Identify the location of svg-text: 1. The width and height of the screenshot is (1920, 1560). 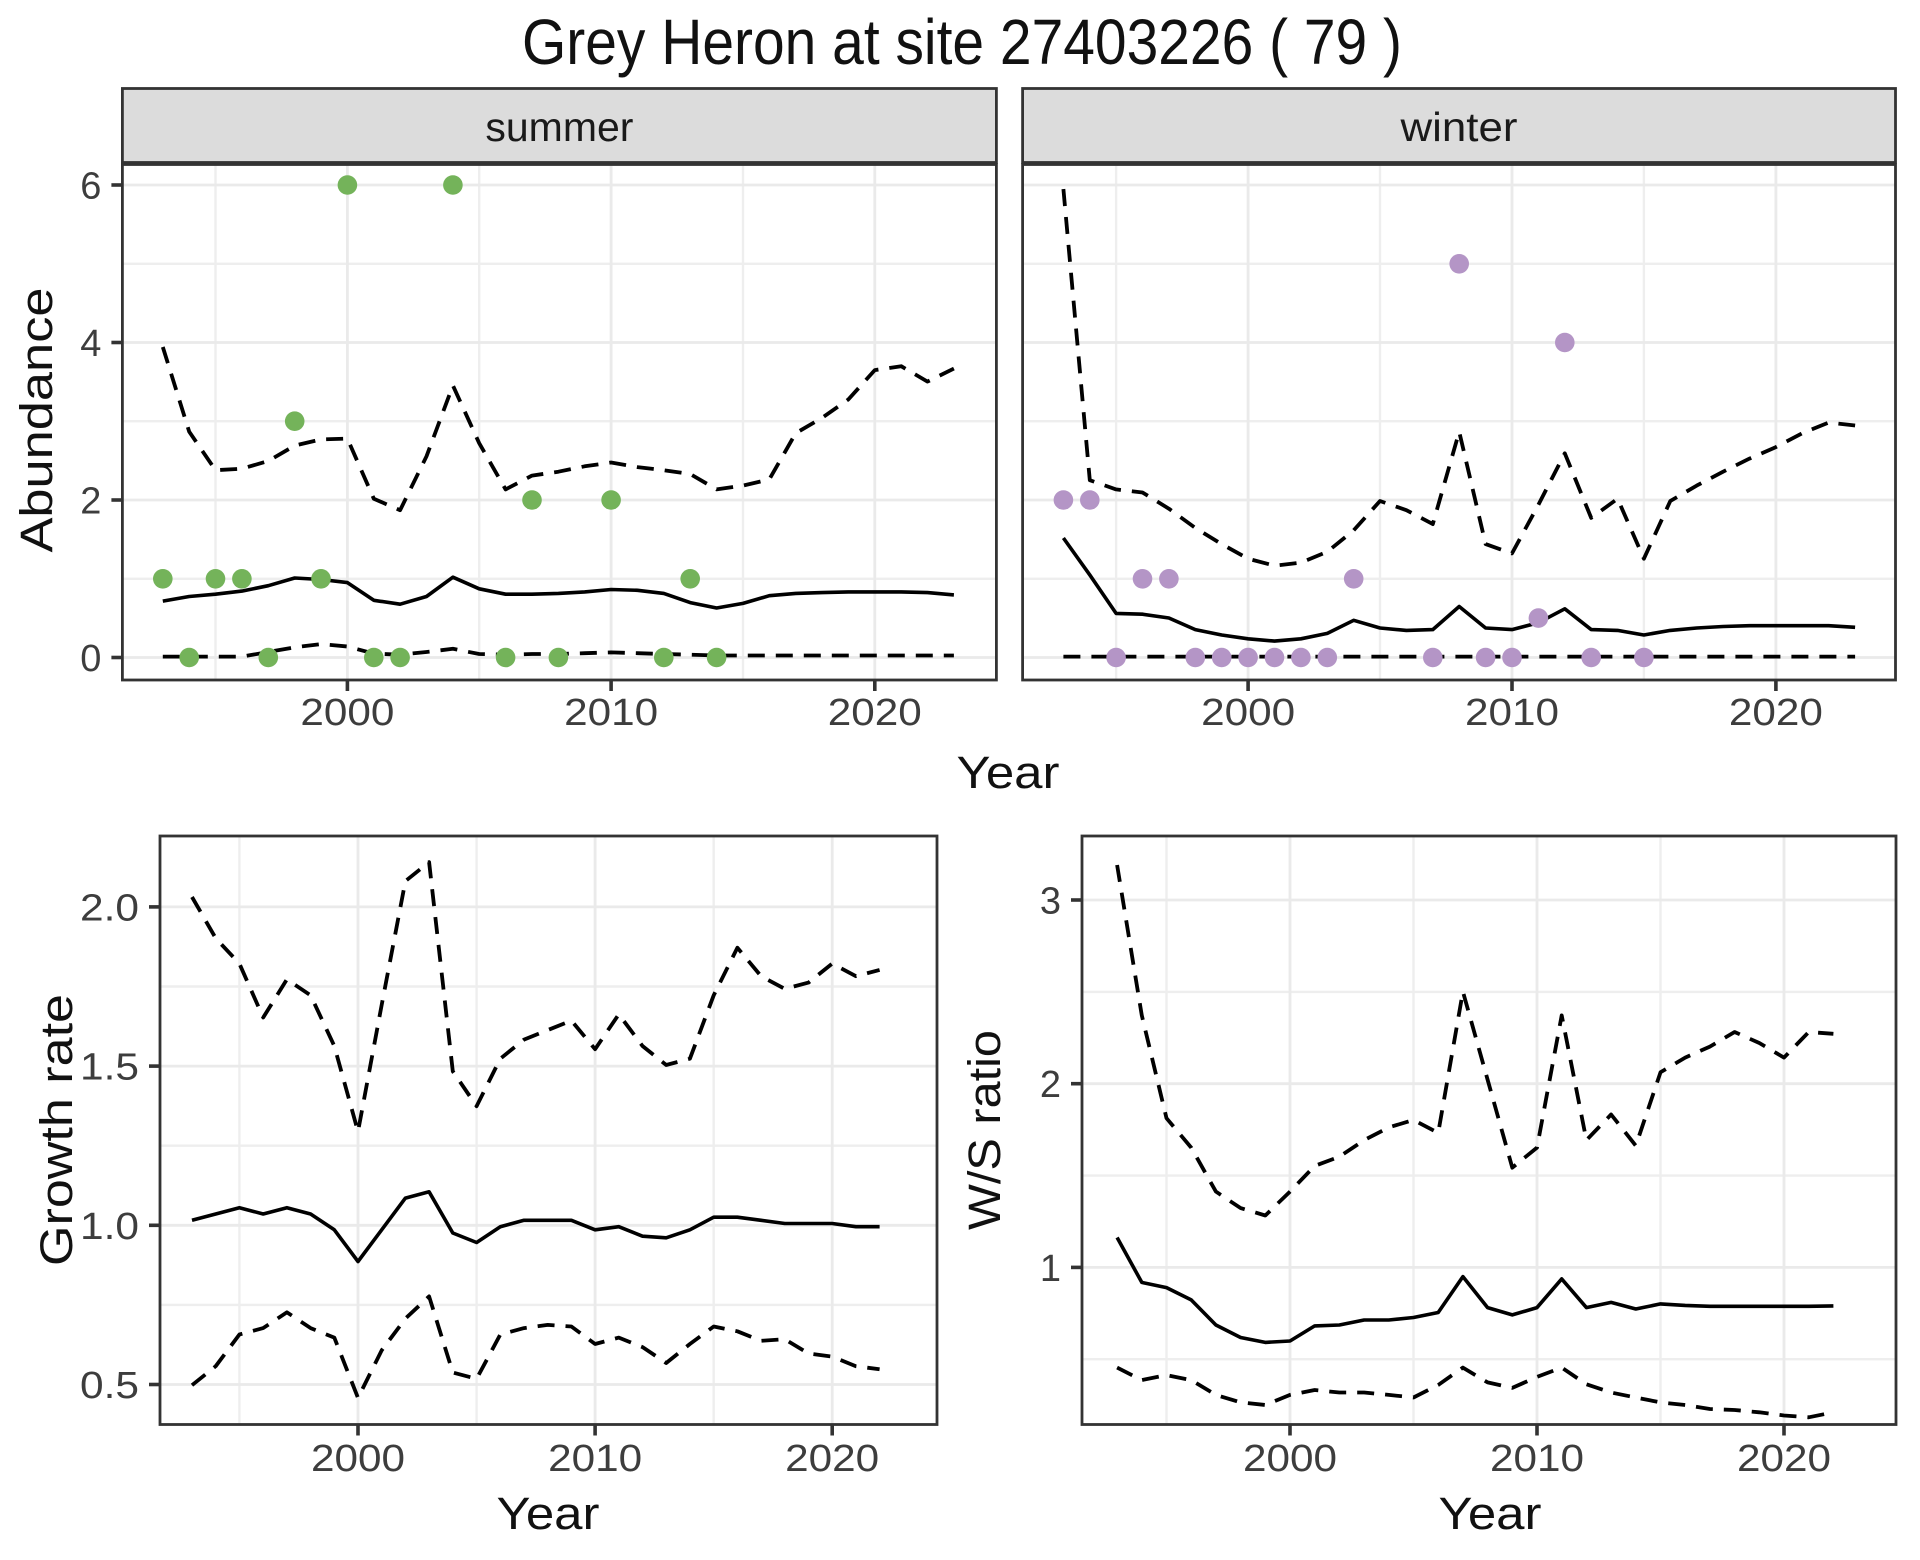
(1050, 1269).